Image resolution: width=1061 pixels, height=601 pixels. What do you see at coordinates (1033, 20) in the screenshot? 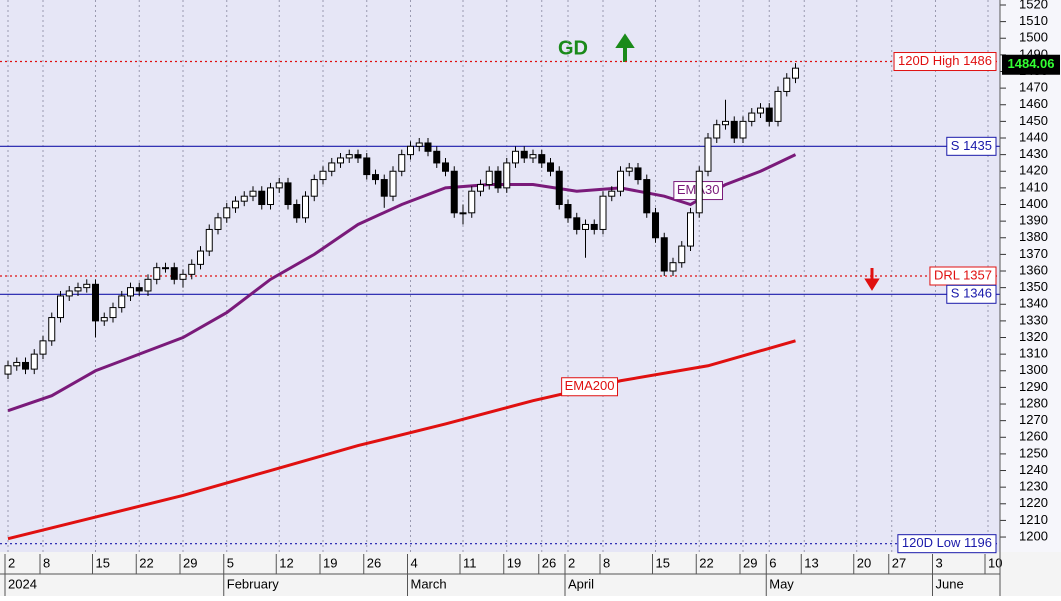
I see `y-tick-label: 1510` at bounding box center [1033, 20].